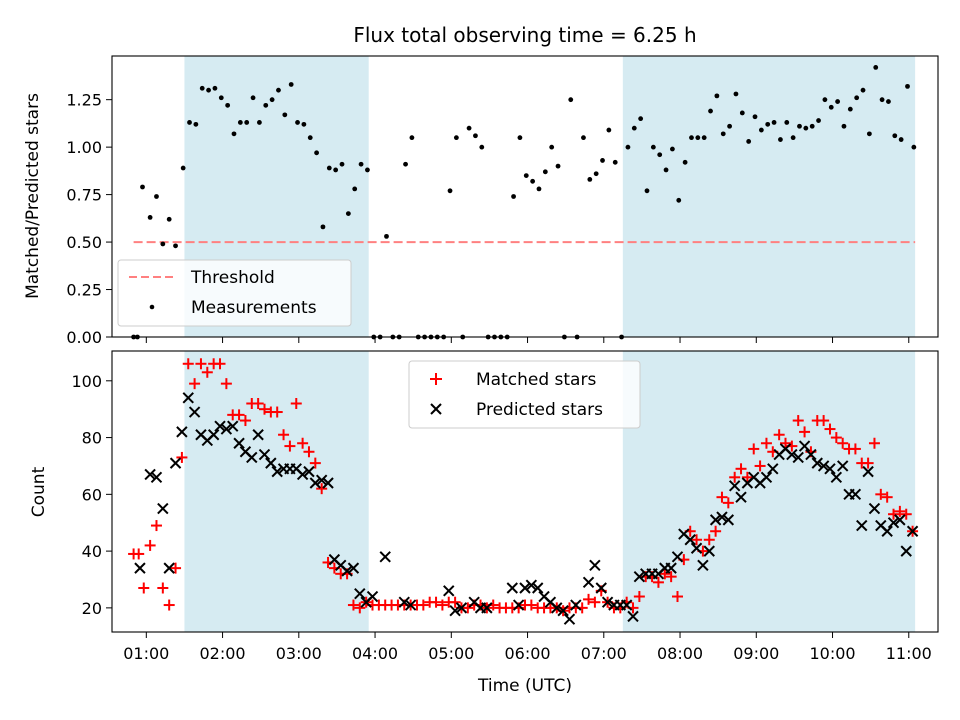 The height and width of the screenshot is (720, 960). I want to click on ratio-y-axis-label: Matched/Predicted stars, so click(33, 196).